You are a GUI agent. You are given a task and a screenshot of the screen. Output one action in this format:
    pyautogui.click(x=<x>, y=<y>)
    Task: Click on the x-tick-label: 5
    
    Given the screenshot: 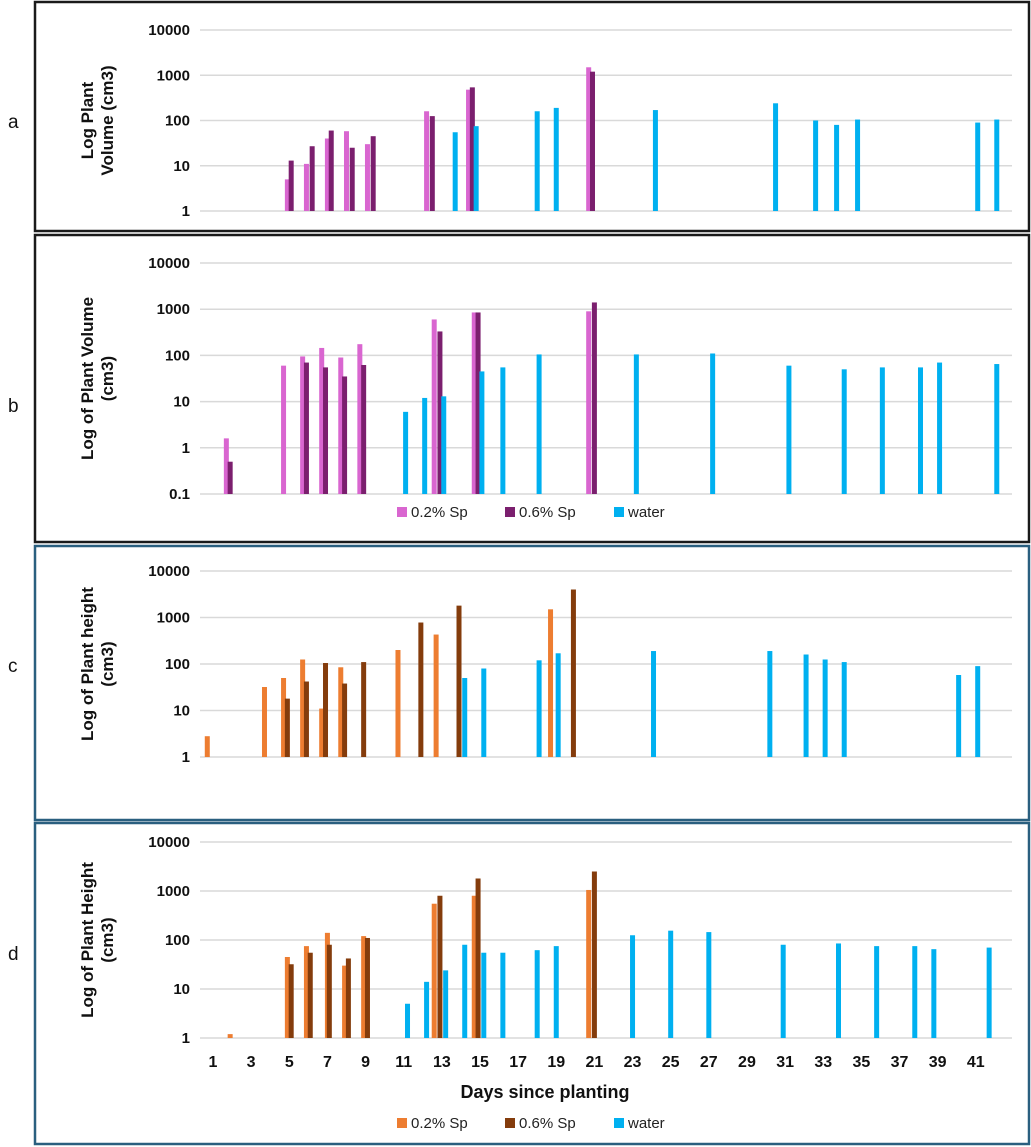 What is the action you would take?
    pyautogui.click(x=289, y=1062)
    